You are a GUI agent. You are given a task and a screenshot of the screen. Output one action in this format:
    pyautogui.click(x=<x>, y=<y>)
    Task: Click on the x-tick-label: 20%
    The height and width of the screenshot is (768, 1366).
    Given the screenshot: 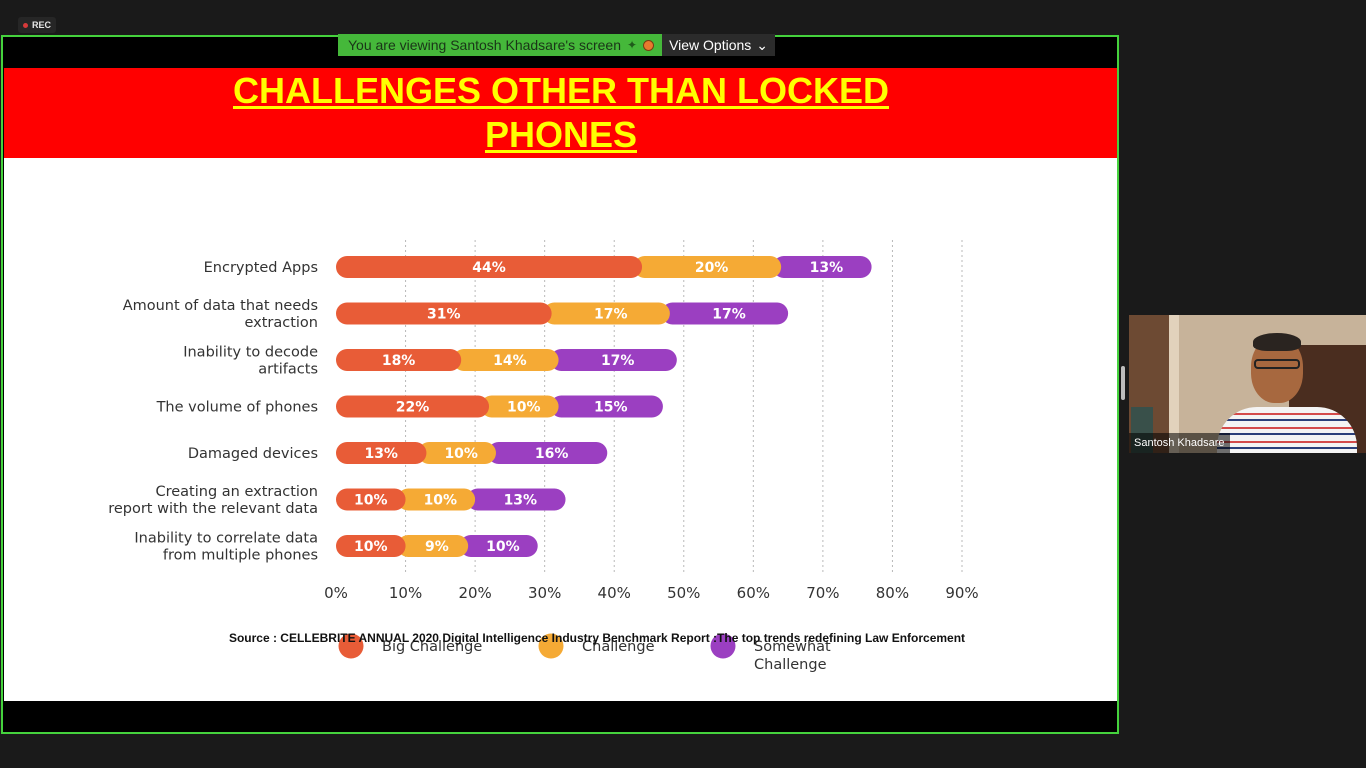 What is the action you would take?
    pyautogui.click(x=474, y=593)
    